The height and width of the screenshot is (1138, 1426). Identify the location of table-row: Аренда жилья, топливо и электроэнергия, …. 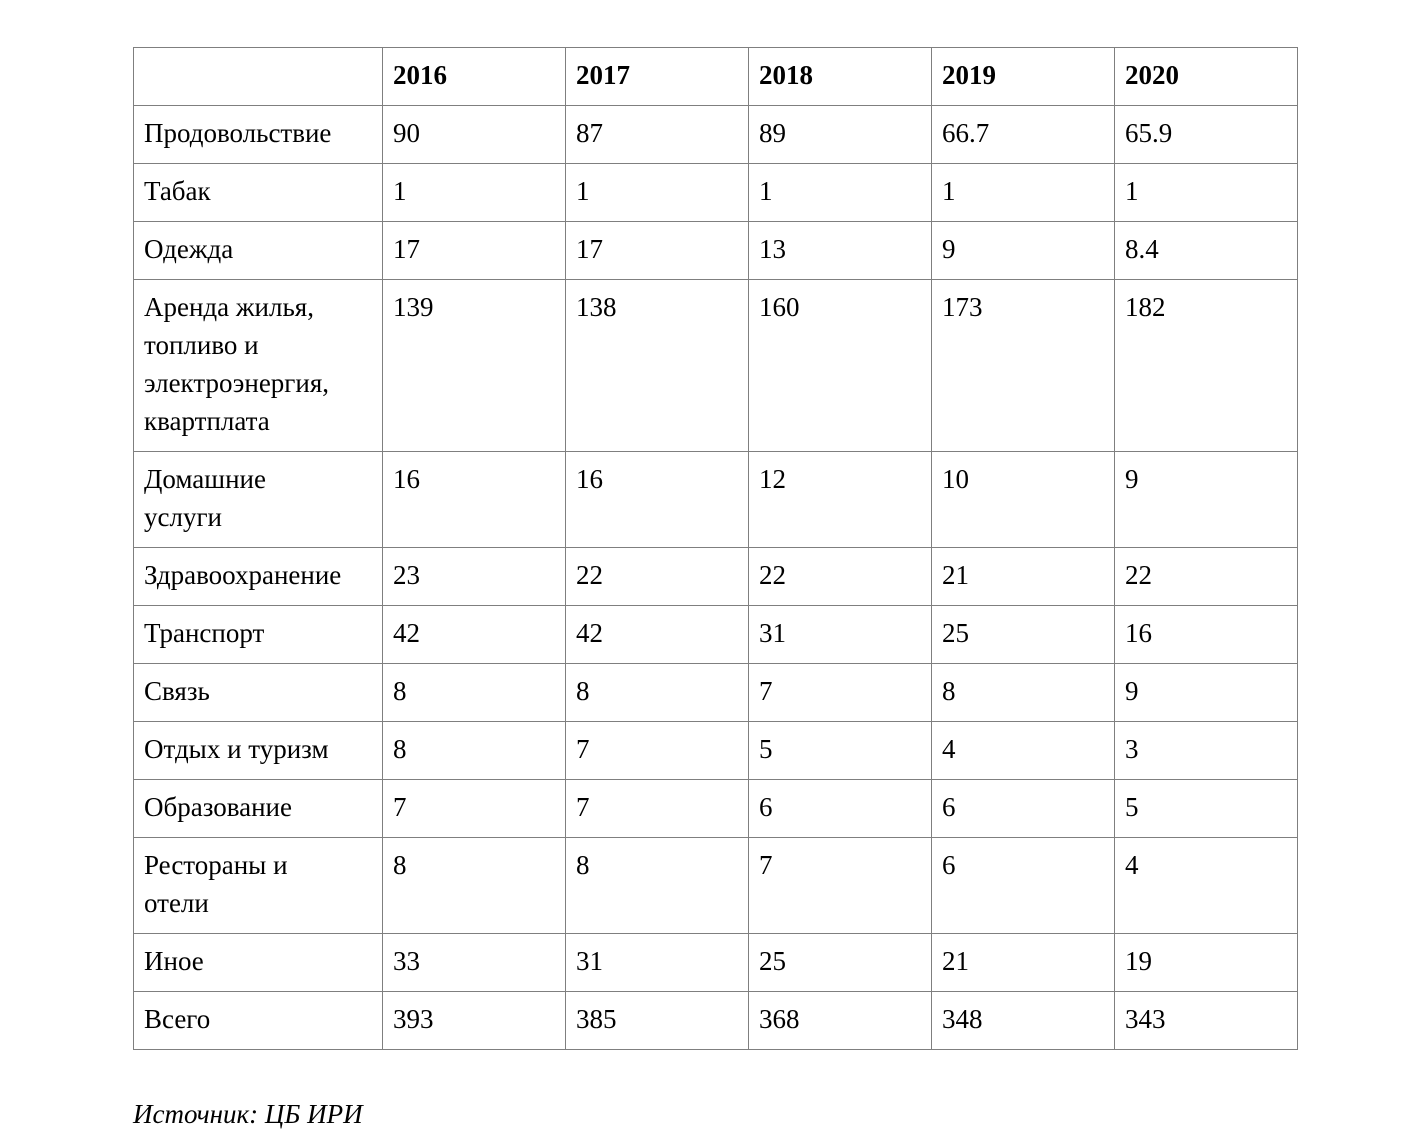
(715, 365).